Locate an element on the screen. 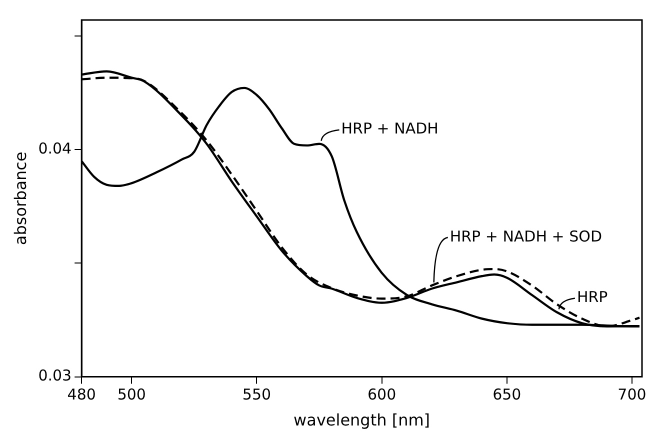 The width and height of the screenshot is (658, 443). x-tick-label: 500 is located at coordinates (131, 395).